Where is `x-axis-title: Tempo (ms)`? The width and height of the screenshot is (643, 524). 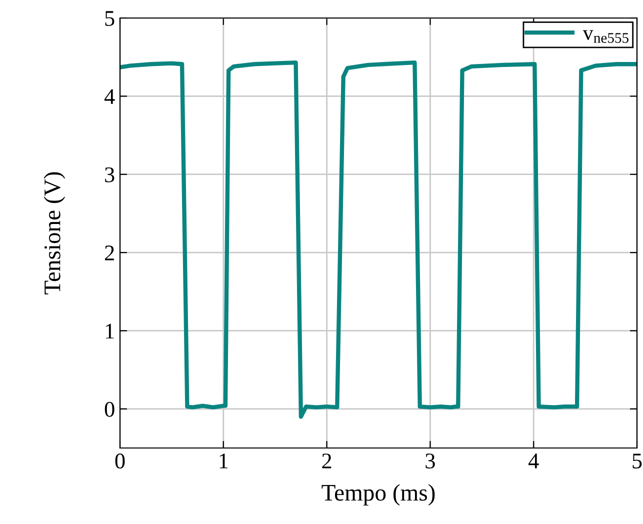
x-axis-title: Tempo (ms) is located at coordinates (378, 495).